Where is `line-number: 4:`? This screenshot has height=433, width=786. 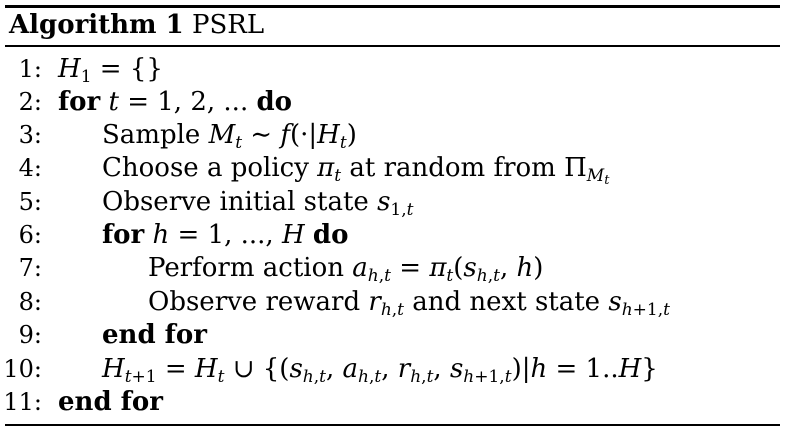
line-number: 4: is located at coordinates (30, 168).